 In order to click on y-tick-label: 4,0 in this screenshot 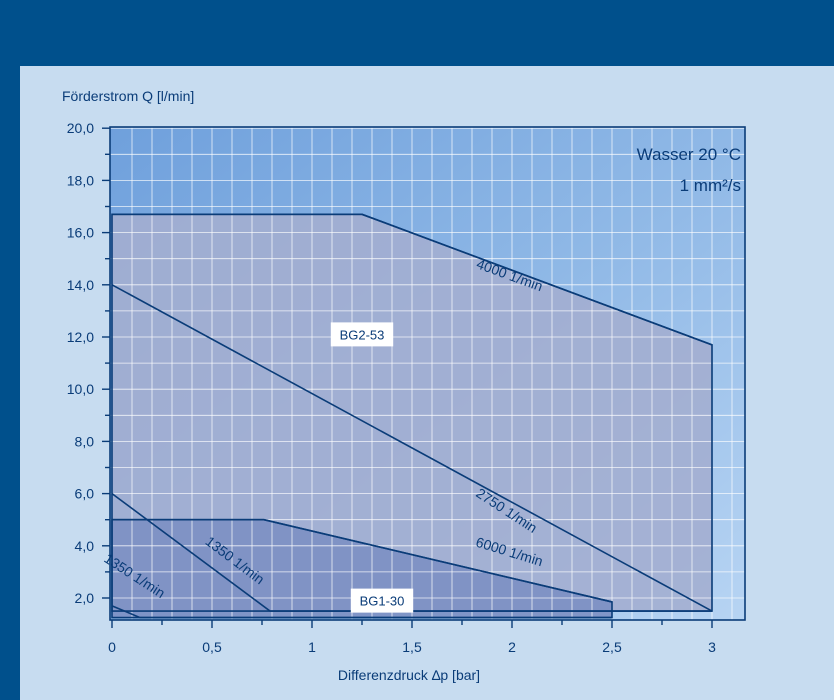, I will do `click(85, 546)`.